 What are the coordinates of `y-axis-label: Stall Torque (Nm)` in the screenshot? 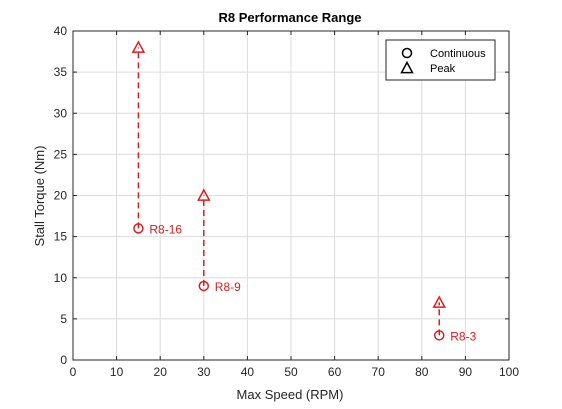 It's located at (39, 196).